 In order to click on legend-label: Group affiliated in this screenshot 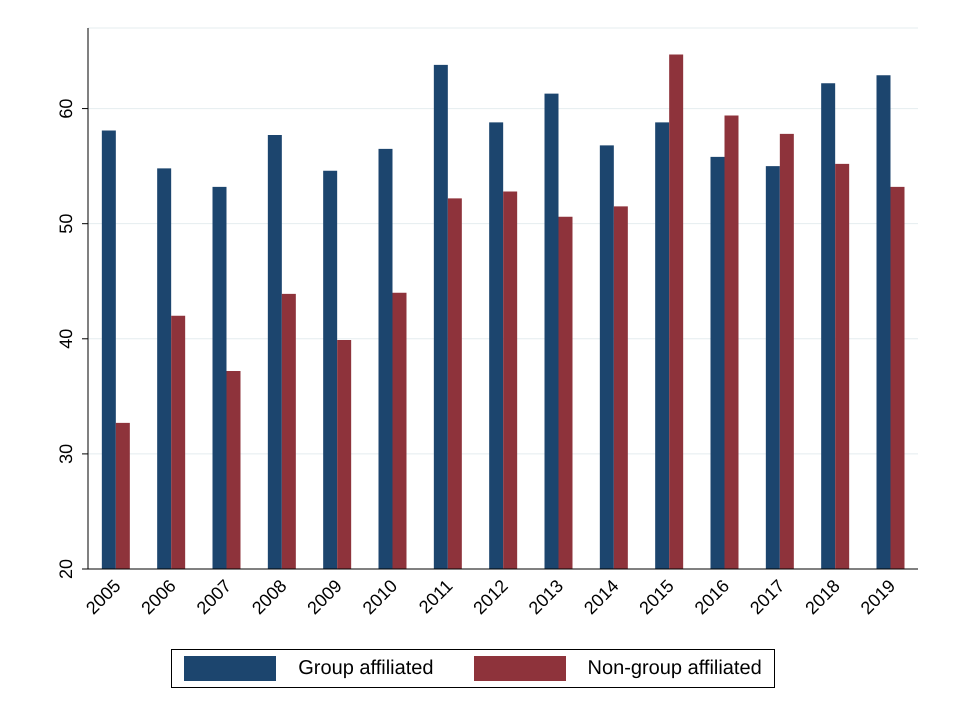, I will do `click(366, 668)`.